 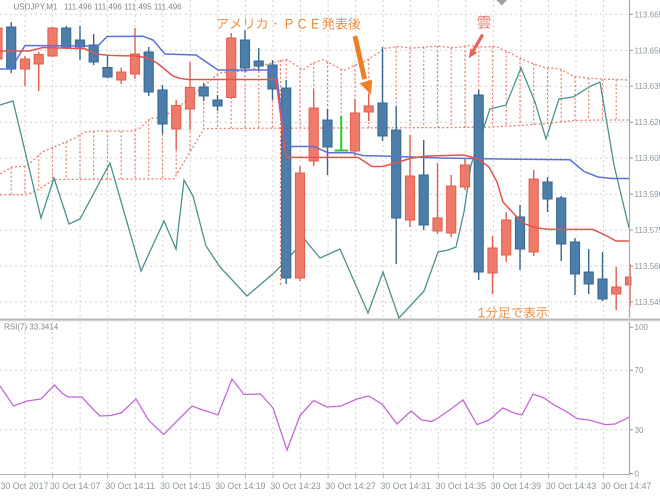 I want to click on svg-text: RSI(7) 33.3414, so click(x=31, y=327).